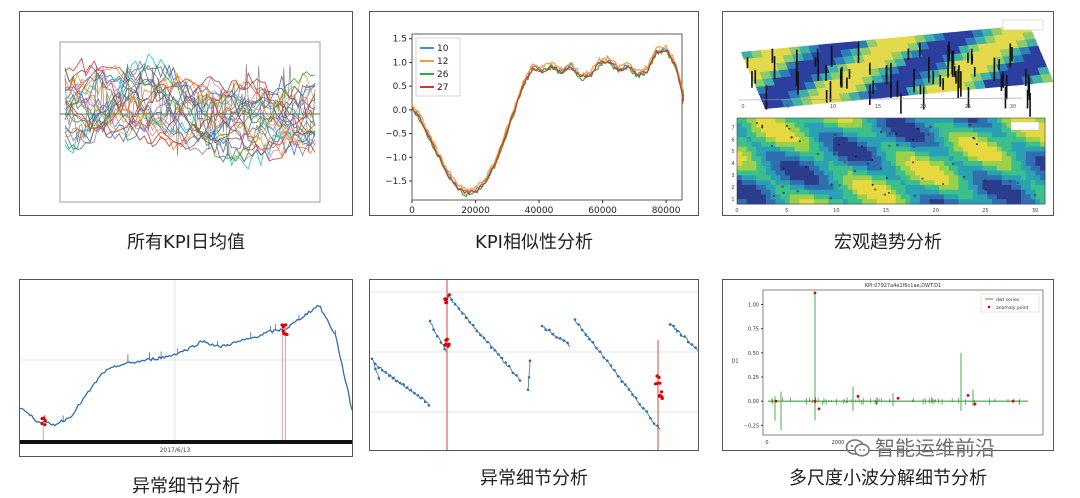 The width and height of the screenshot is (1080, 498). Describe the element at coordinates (175, 450) in the screenshot. I see `date-label: 2017/6/13` at that location.